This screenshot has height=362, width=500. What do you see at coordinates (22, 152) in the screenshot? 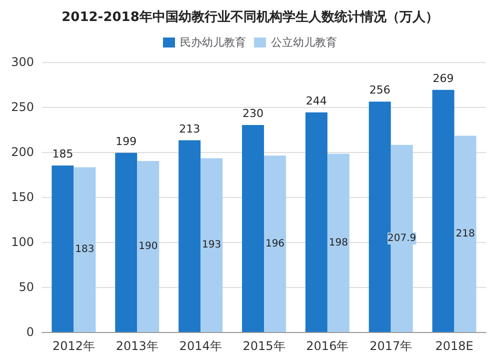
I see `y-tick-label: 200` at bounding box center [22, 152].